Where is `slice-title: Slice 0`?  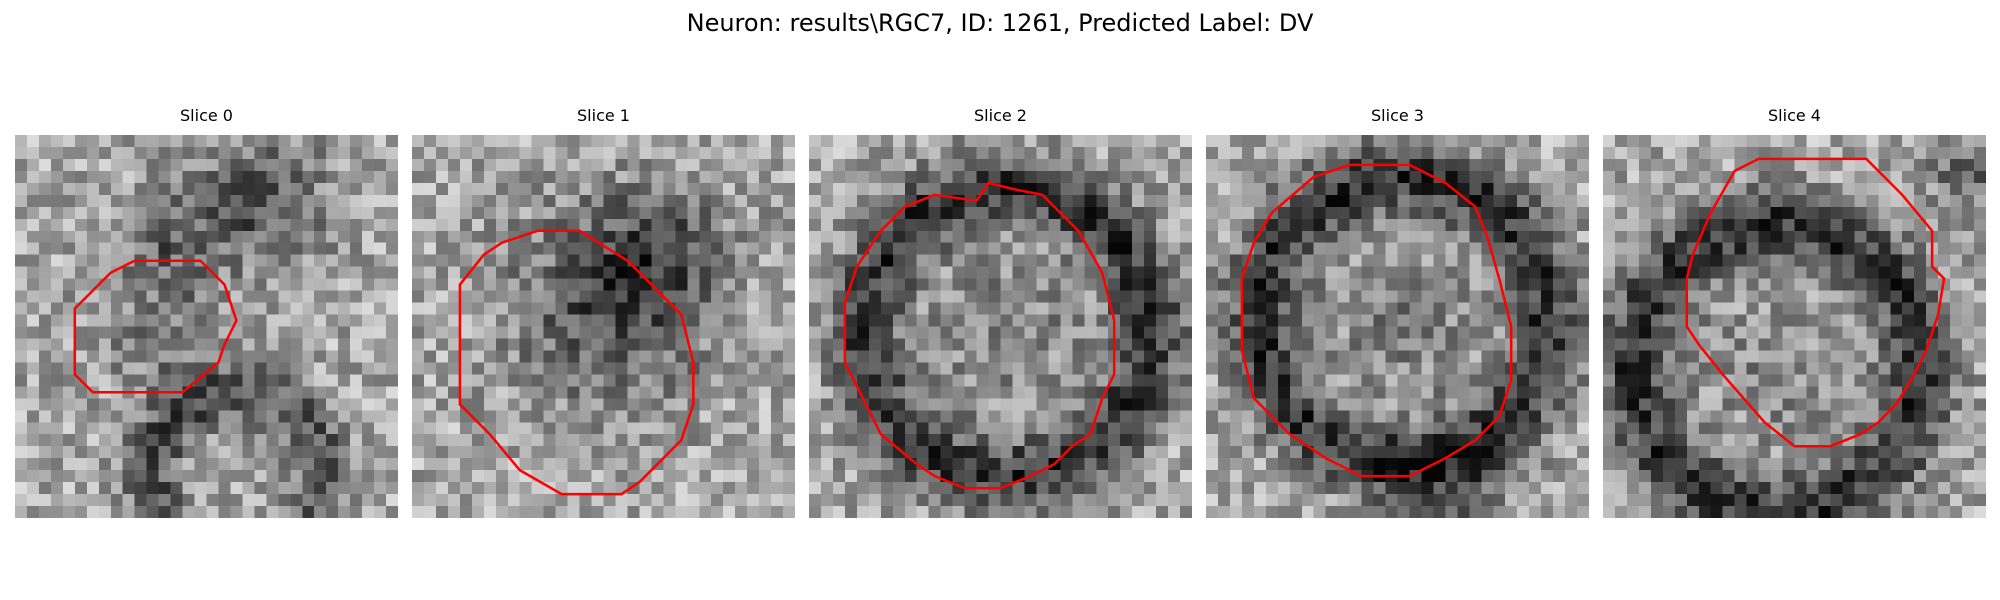
slice-title: Slice 0 is located at coordinates (206, 115).